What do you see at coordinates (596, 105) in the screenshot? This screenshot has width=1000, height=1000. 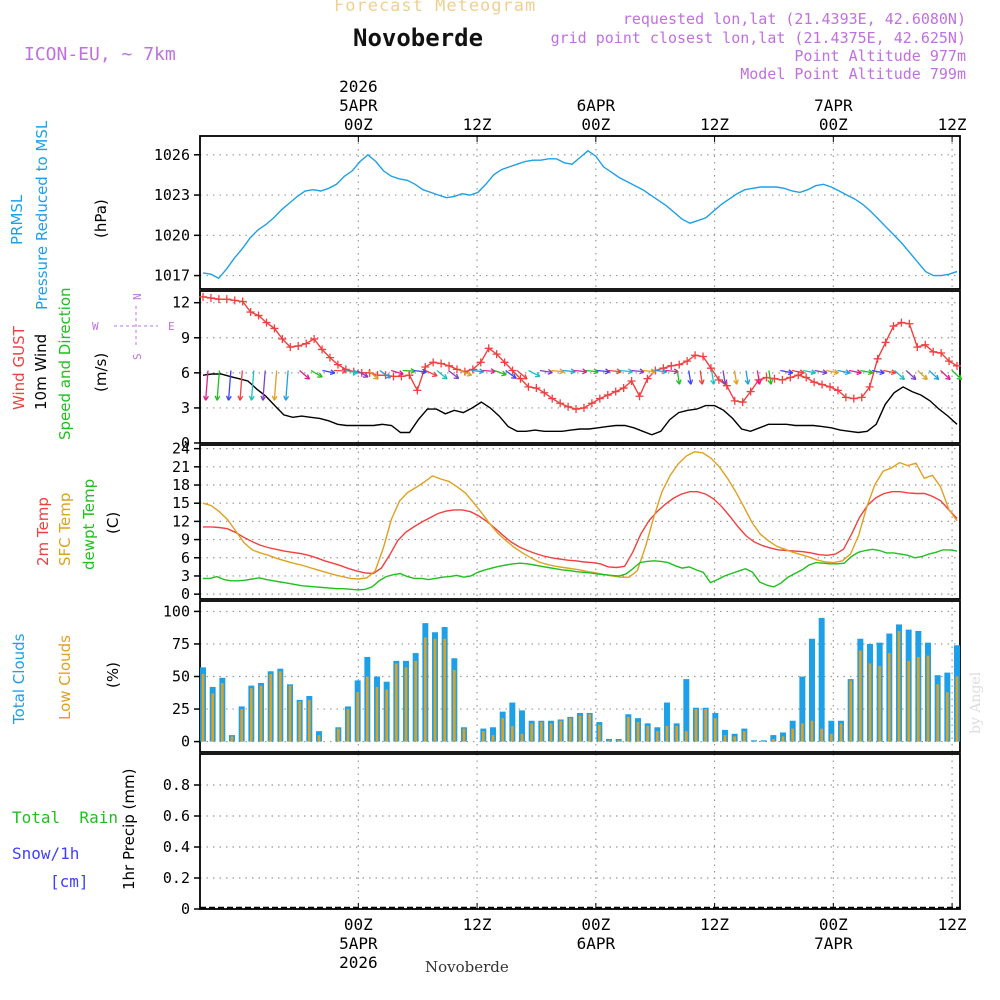 I see `top-time-label: 6APR` at bounding box center [596, 105].